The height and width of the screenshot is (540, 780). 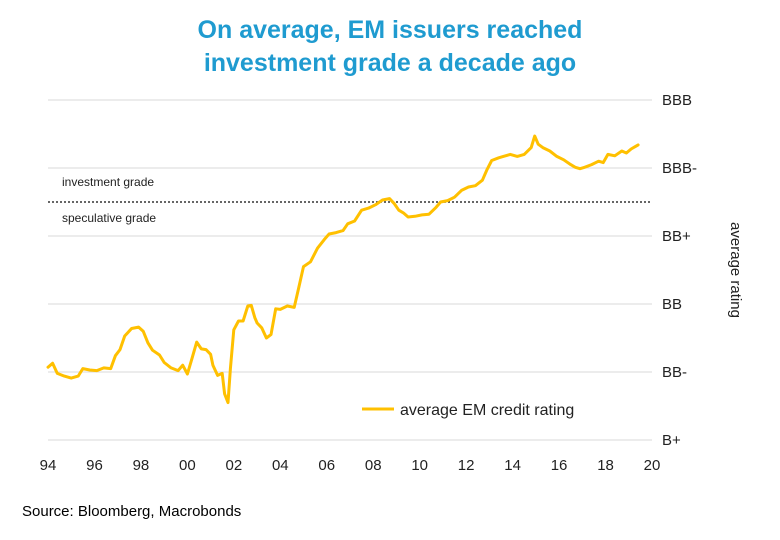 What do you see at coordinates (487, 410) in the screenshot?
I see `legend-label: average EM credit rating` at bounding box center [487, 410].